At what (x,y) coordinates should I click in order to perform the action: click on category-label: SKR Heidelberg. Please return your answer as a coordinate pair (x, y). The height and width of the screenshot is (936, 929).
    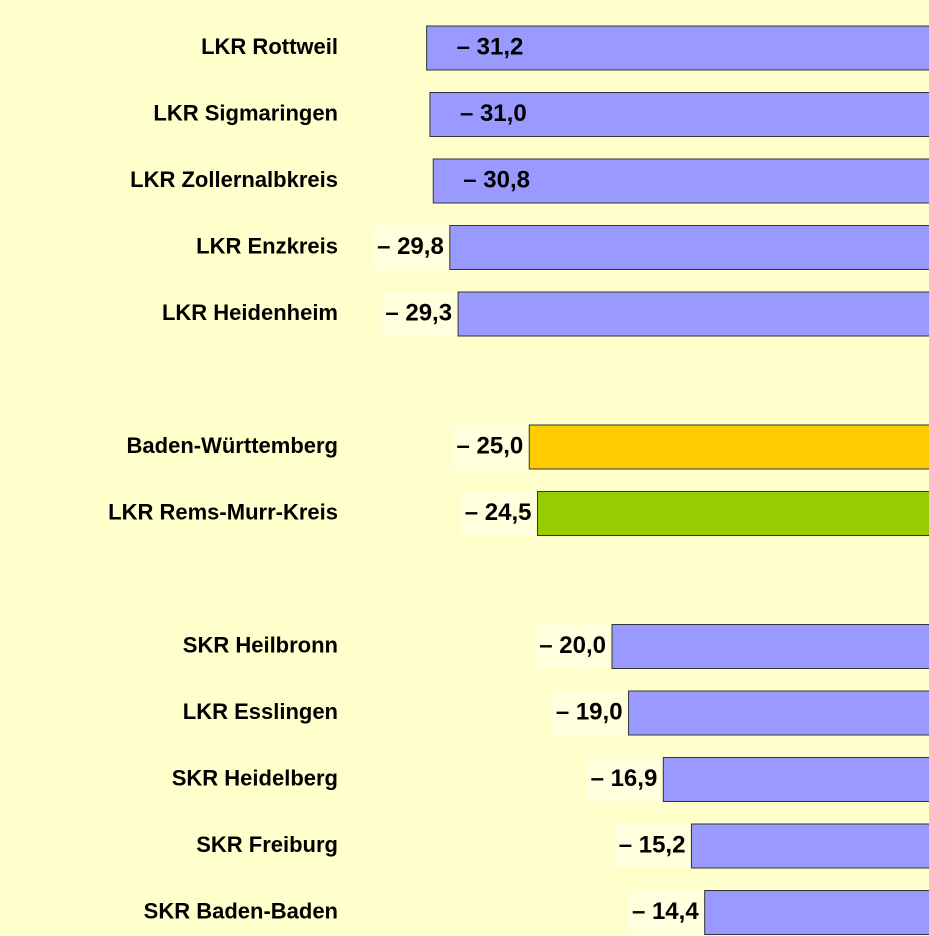
    Looking at the image, I should click on (255, 777).